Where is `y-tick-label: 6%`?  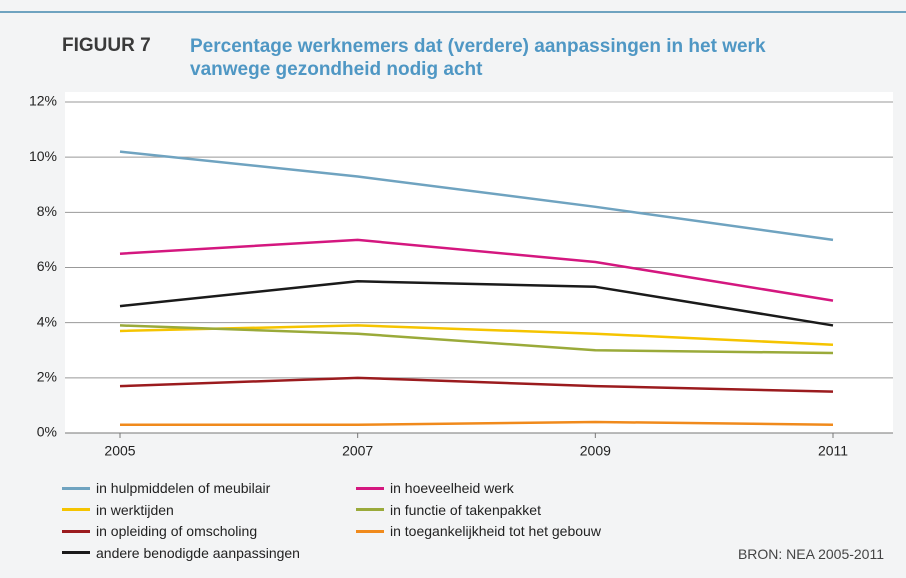
y-tick-label: 6% is located at coordinates (47, 266).